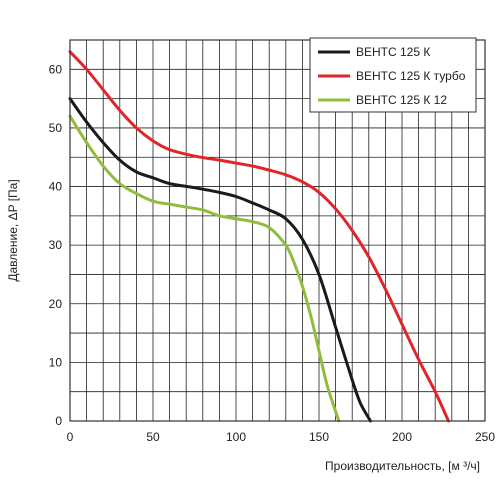 This screenshot has width=500, height=500. What do you see at coordinates (56, 69) in the screenshot?
I see `y-tick-label: 60` at bounding box center [56, 69].